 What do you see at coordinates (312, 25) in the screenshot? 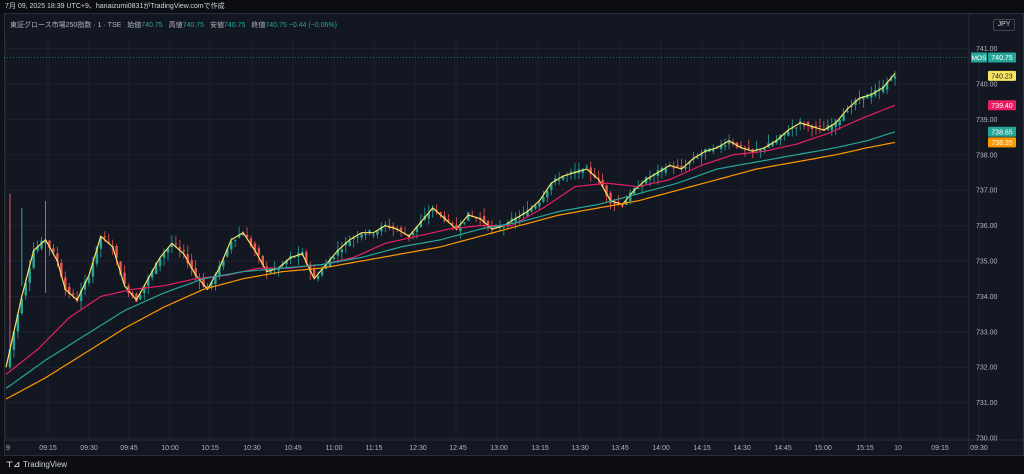
I see `change-value: −0.44 (−0.06%)` at bounding box center [312, 25].